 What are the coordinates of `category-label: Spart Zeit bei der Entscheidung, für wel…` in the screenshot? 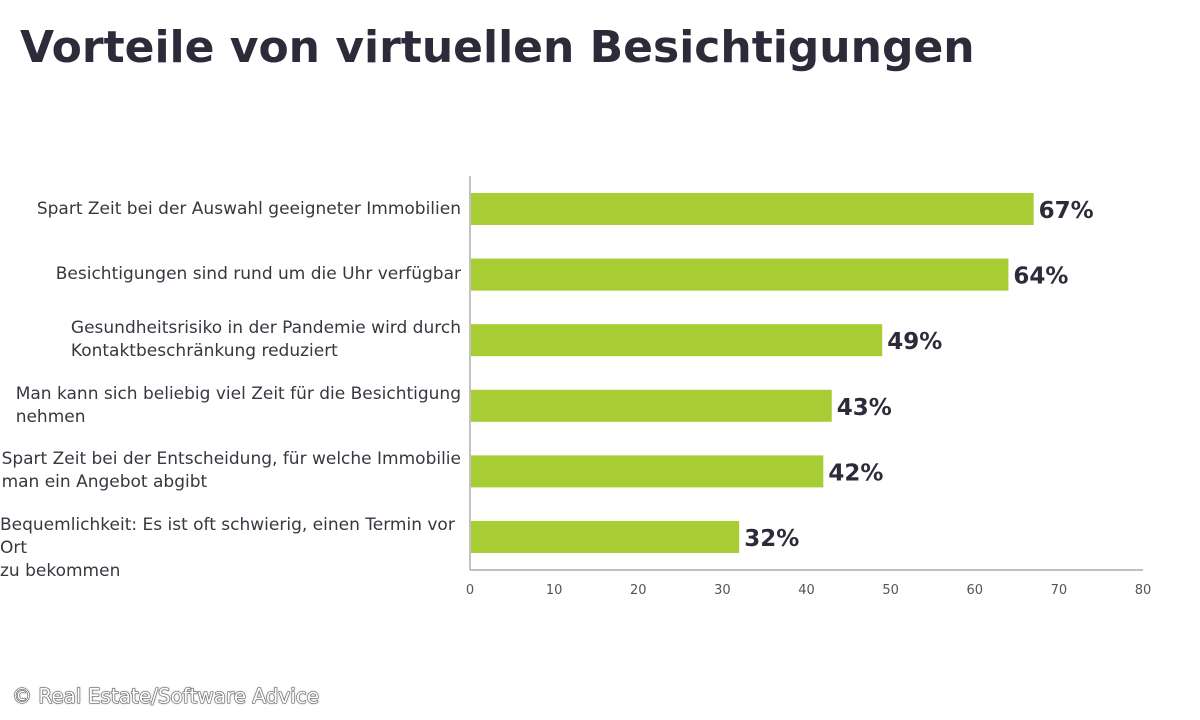 It's located at (231, 471).